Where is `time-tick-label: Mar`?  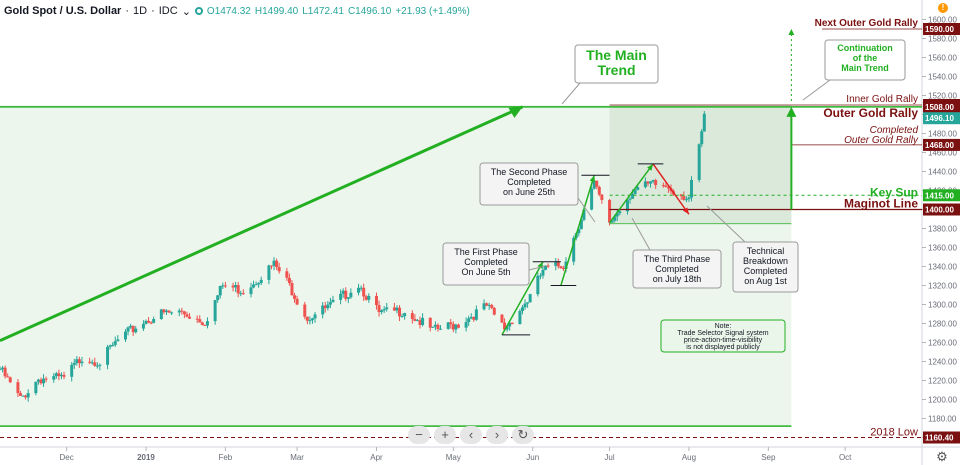 time-tick-label: Mar is located at coordinates (297, 457).